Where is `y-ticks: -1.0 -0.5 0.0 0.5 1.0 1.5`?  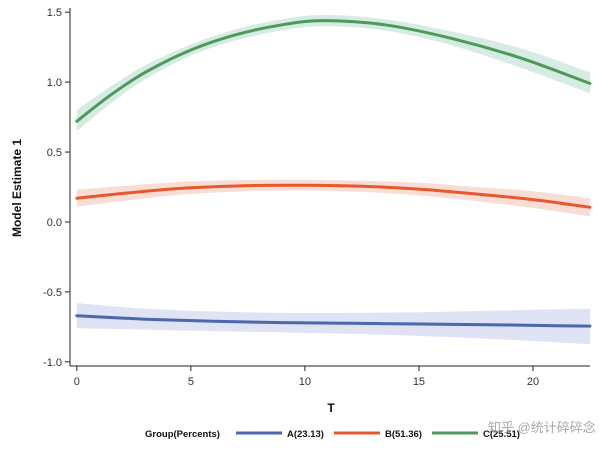 y-ticks: -1.0 -0.5 0.0 0.5 1.0 1.5 is located at coordinates (56, 188).